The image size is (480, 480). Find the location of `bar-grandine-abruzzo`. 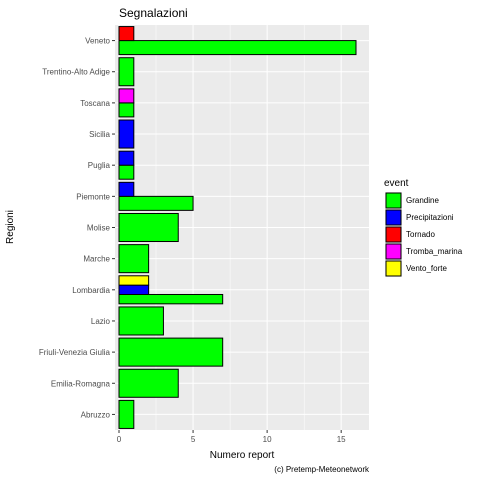

bar-grandine-abruzzo is located at coordinates (126, 414).